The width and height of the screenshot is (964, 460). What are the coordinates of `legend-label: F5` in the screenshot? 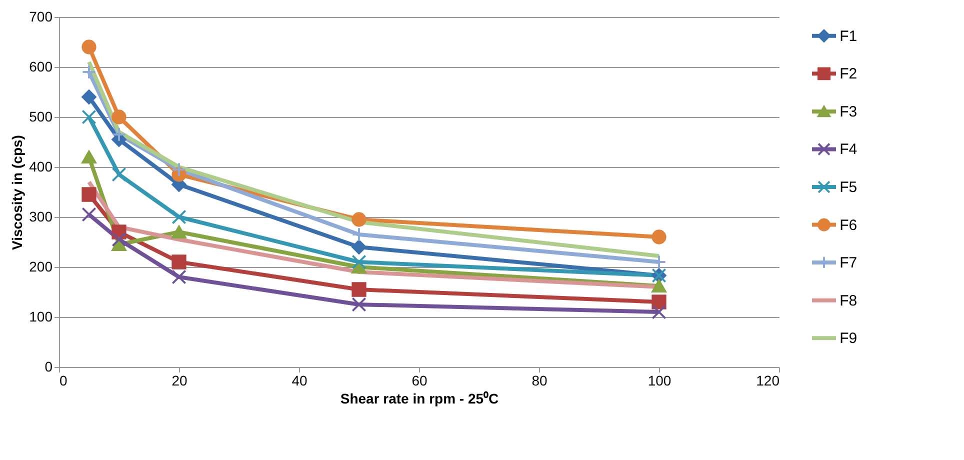 It's located at (849, 187).